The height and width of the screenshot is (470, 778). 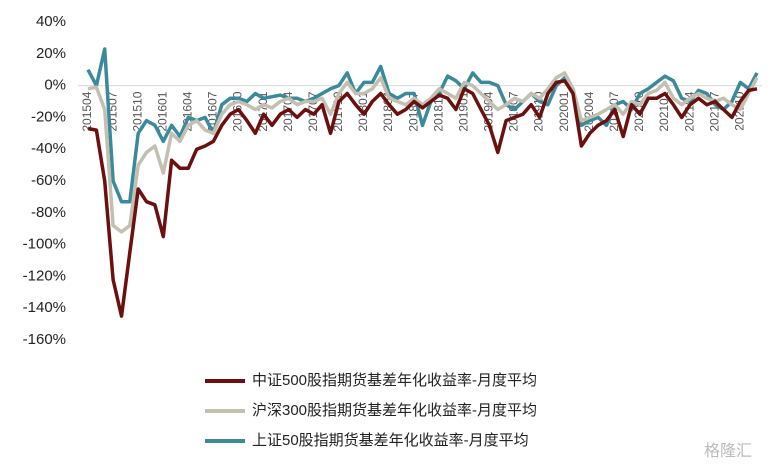 What do you see at coordinates (390, 440) in the screenshot?
I see `legend-label: 上证50股指期货基差年化收益率-月度平均` at bounding box center [390, 440].